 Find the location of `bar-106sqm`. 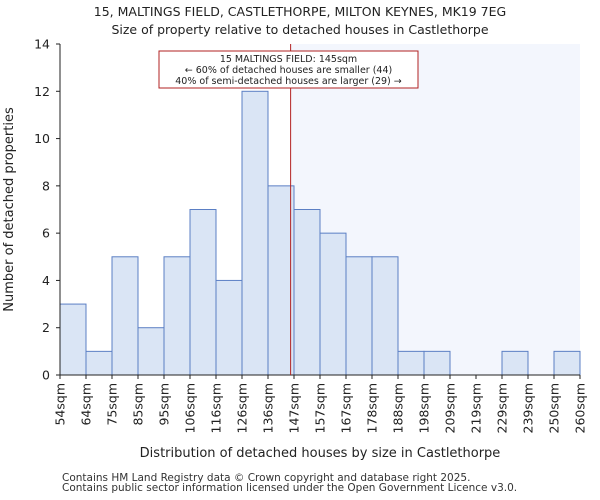

bar-106sqm is located at coordinates (203, 292).